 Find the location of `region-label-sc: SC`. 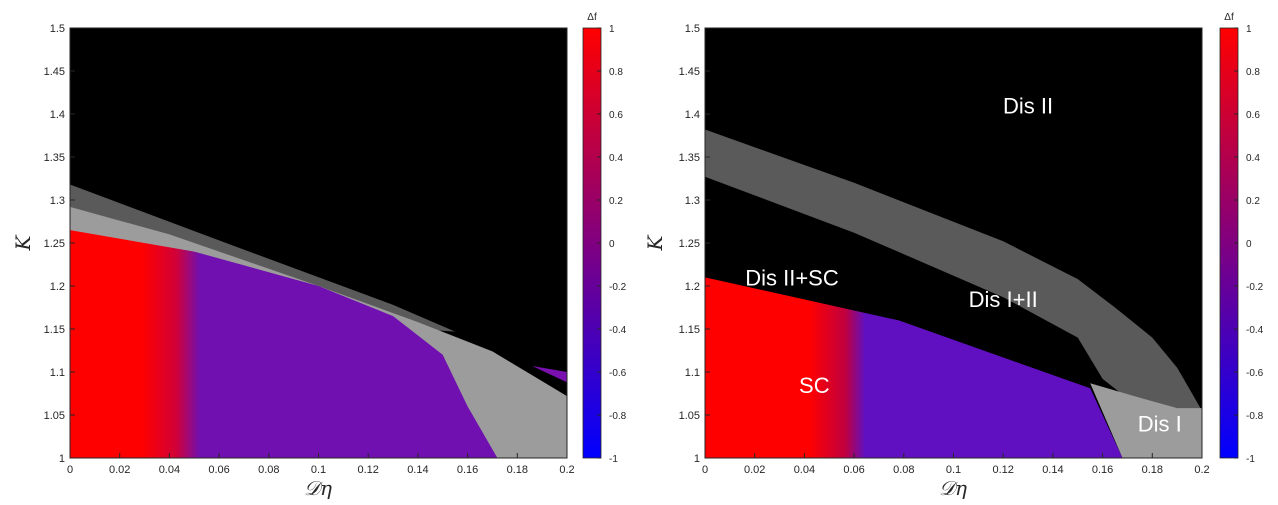

region-label-sc: SC is located at coordinates (814, 385).